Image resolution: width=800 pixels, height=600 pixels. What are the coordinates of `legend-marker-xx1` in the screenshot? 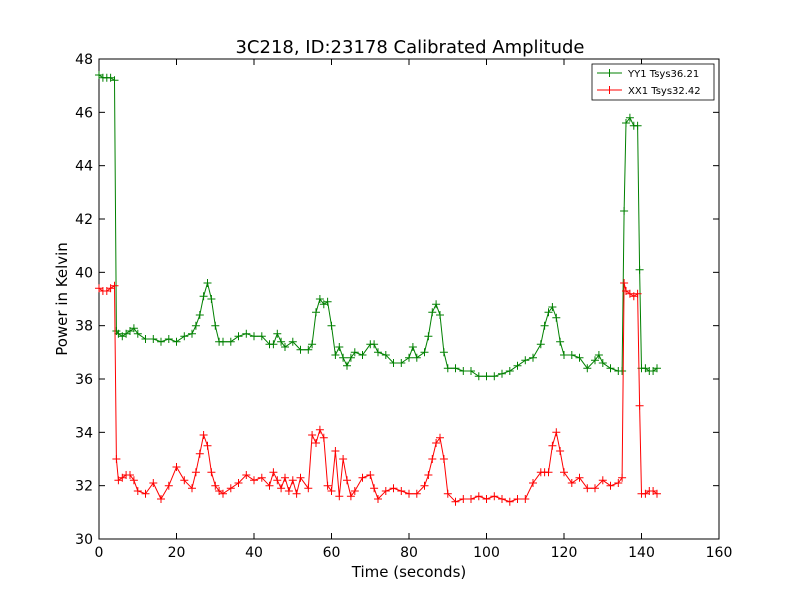 It's located at (609, 90).